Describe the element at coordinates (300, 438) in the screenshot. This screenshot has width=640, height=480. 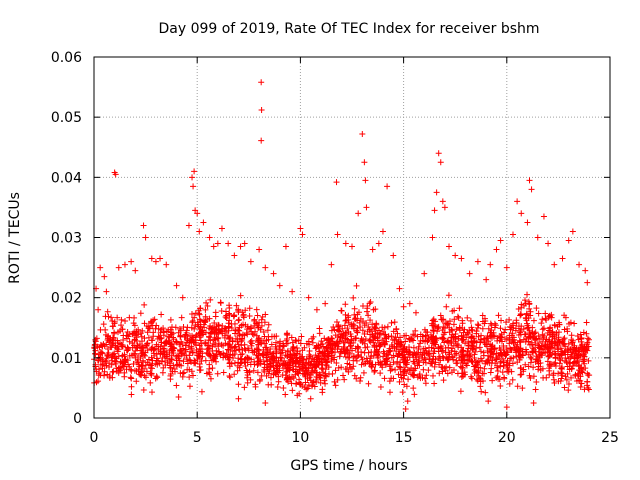
I see `x-tick-label: 10` at that location.